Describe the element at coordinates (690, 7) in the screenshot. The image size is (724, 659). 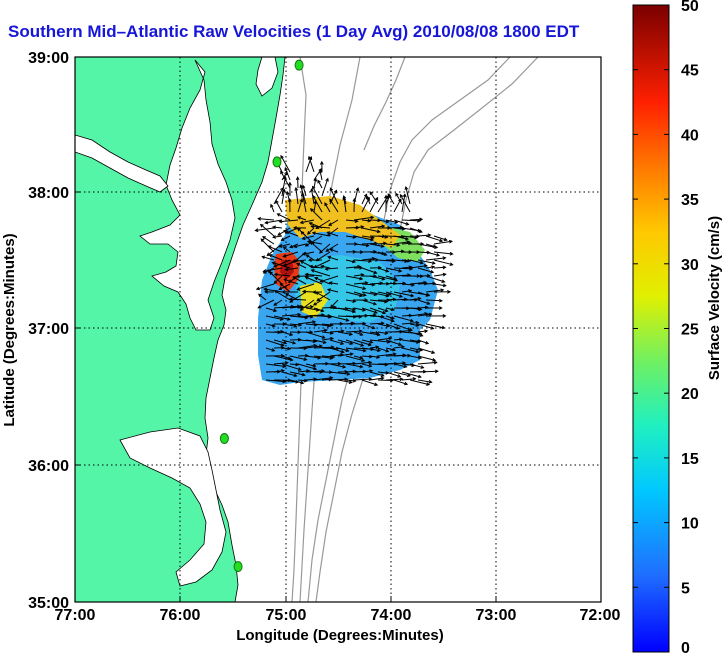
I see `colorbar-tick-label: 50` at that location.